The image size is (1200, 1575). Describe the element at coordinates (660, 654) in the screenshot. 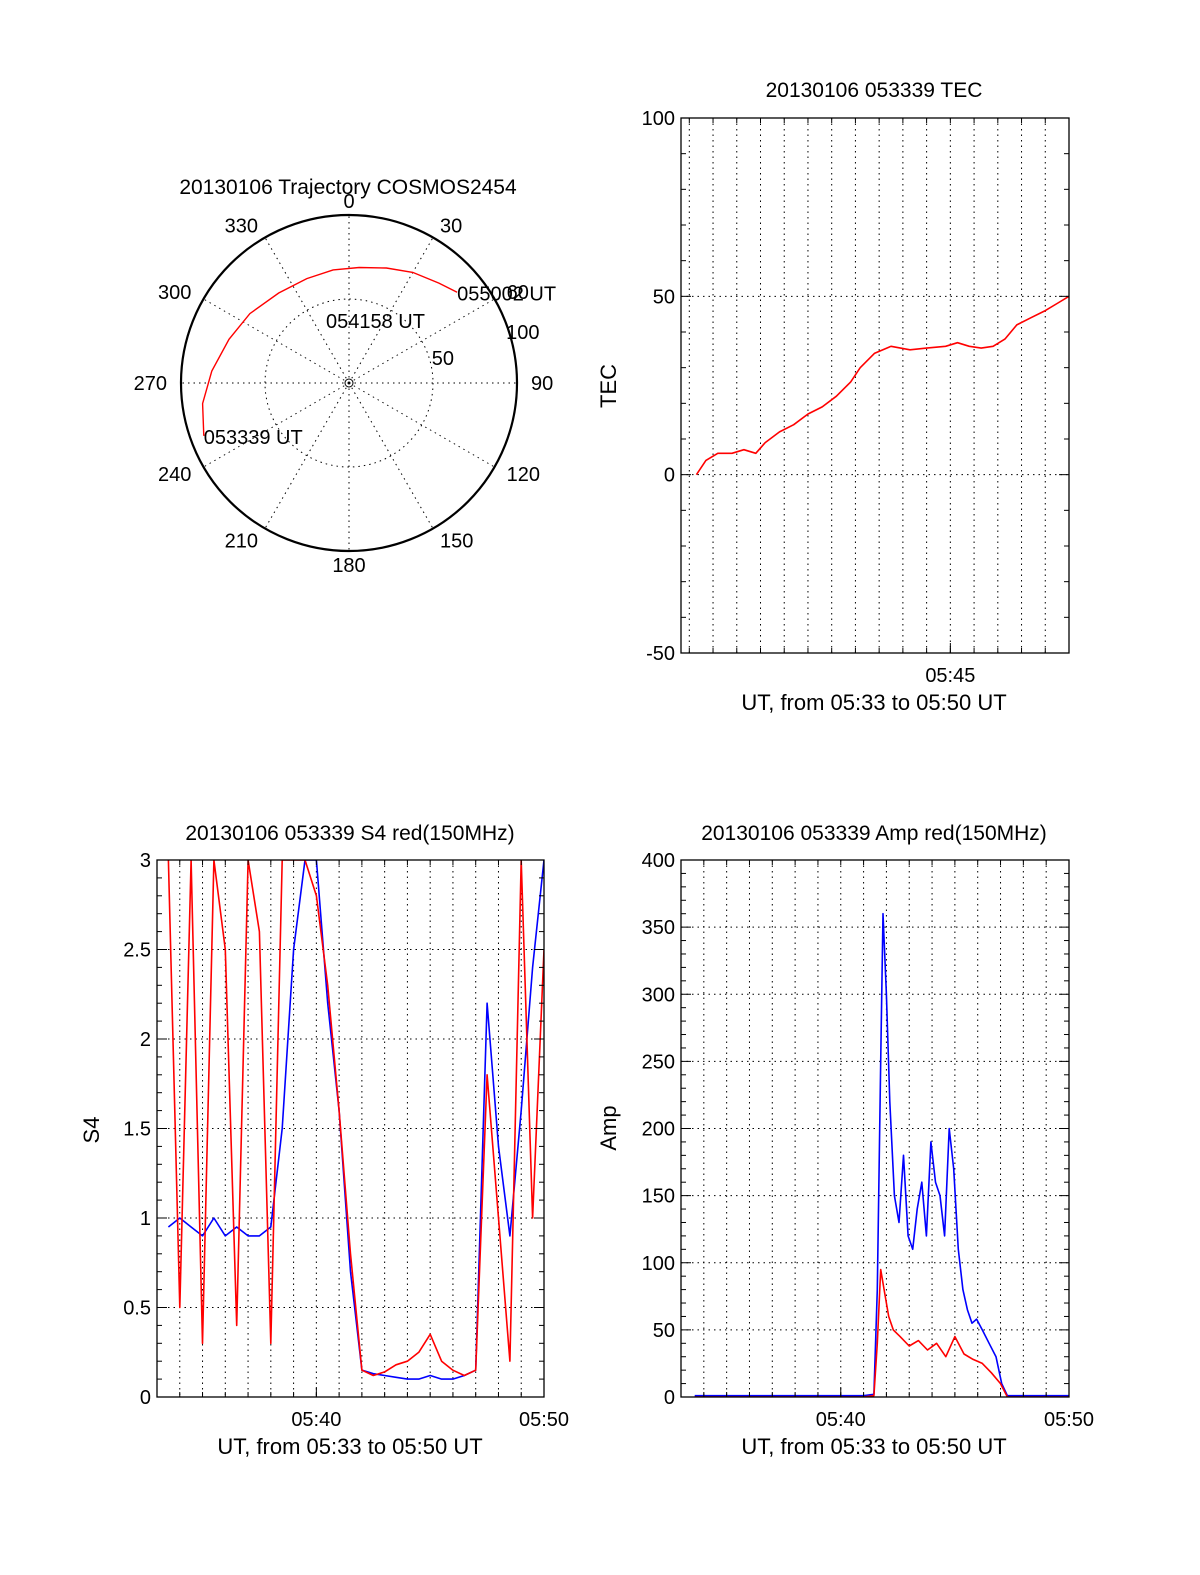

I see `tec-ytick-label: -50` at that location.